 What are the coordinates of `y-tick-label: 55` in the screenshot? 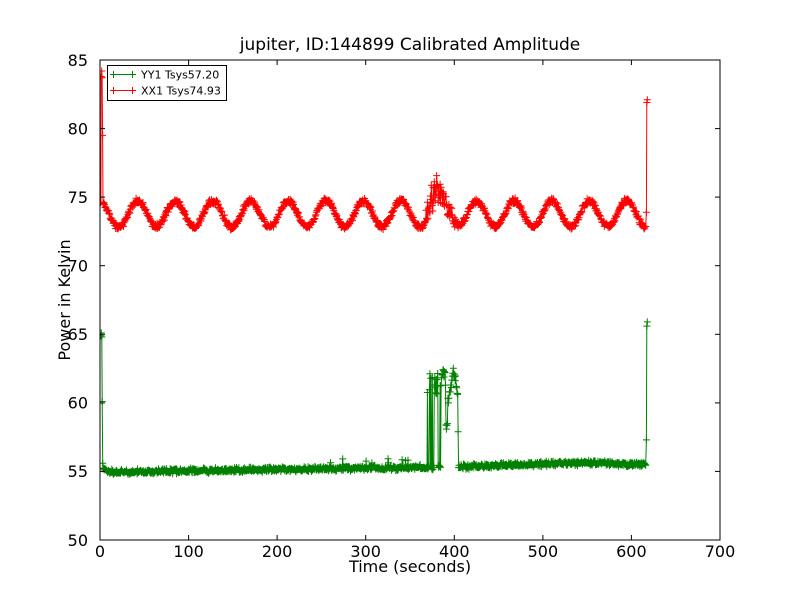 It's located at (78, 471).